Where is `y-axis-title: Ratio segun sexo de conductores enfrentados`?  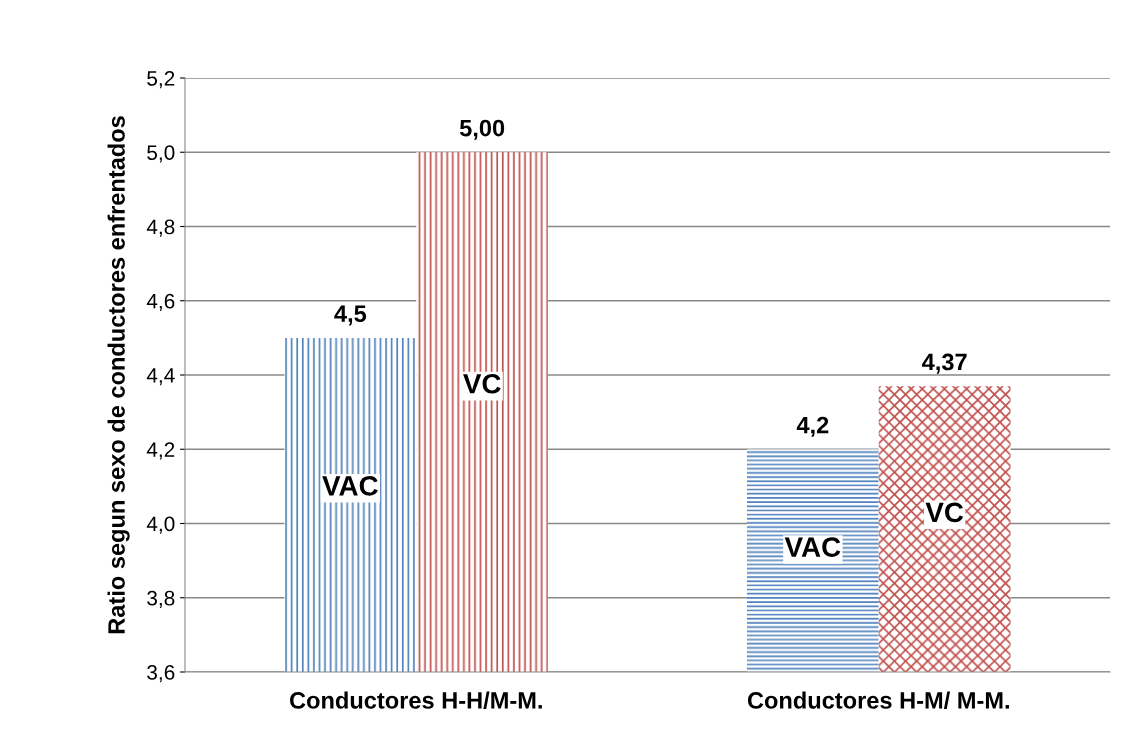
y-axis-title: Ratio segun sexo de conductores enfrentados is located at coordinates (118, 375).